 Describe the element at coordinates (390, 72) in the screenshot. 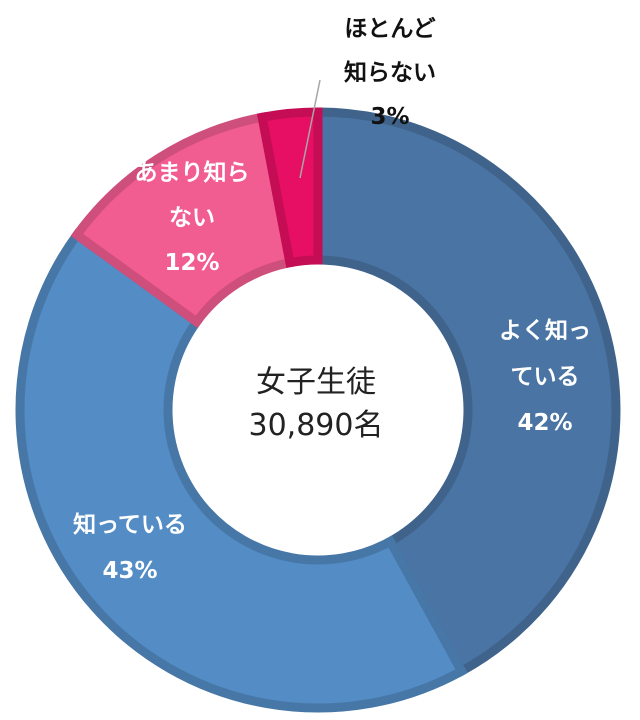

I see `slice-4-label-line-2: 知らない` at that location.